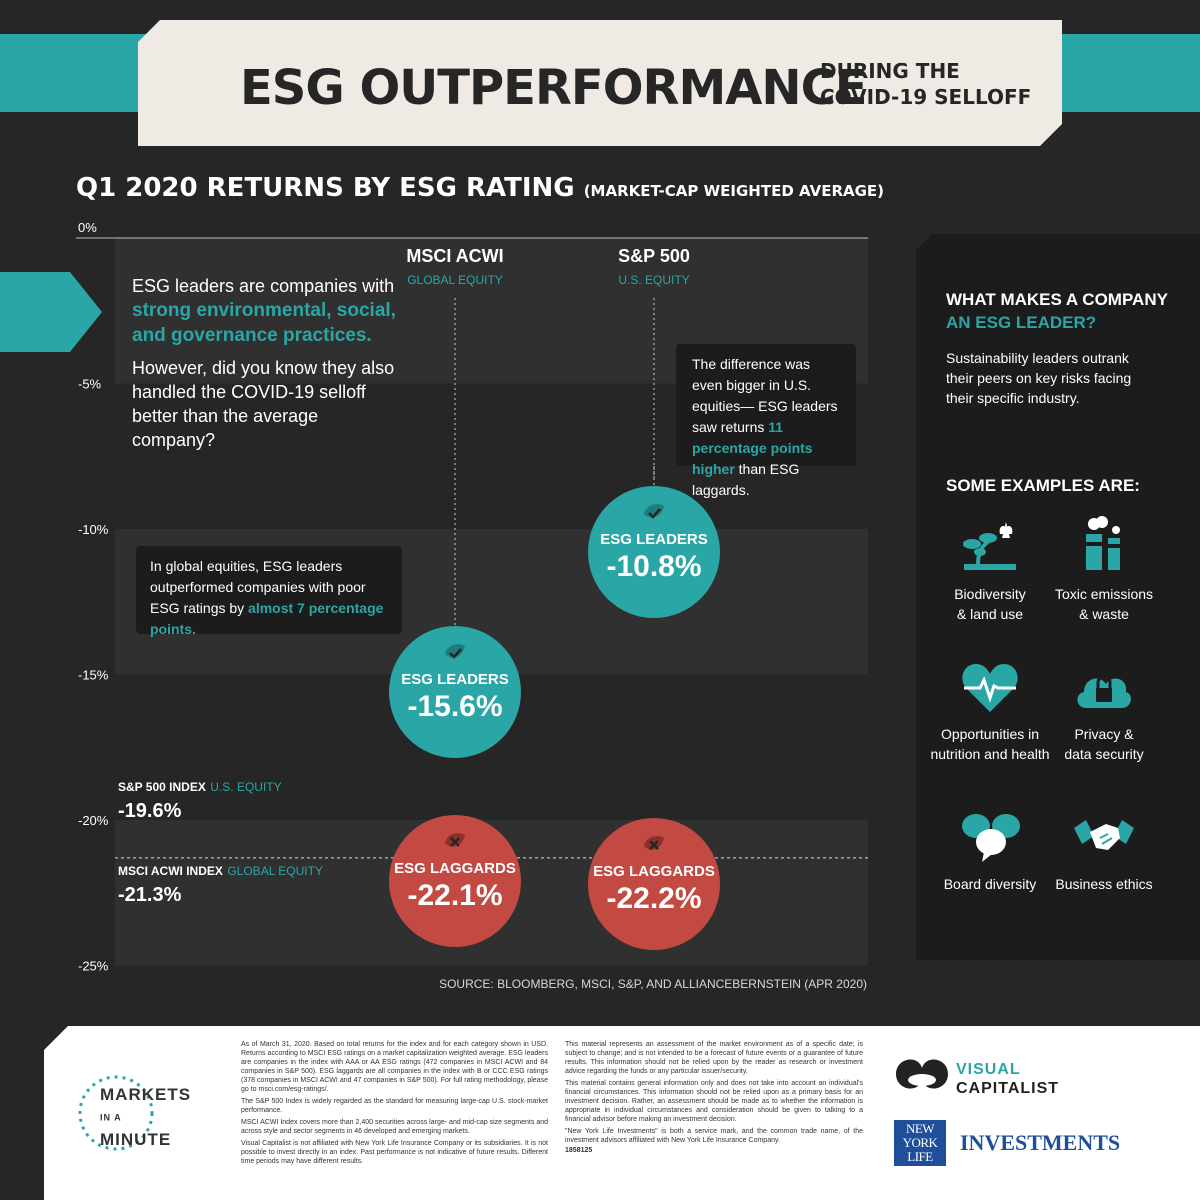 The image size is (1200, 1200). Describe the element at coordinates (920, 1143) in the screenshot. I see `new-york-life-logo: NEW YORK LIFE` at that location.